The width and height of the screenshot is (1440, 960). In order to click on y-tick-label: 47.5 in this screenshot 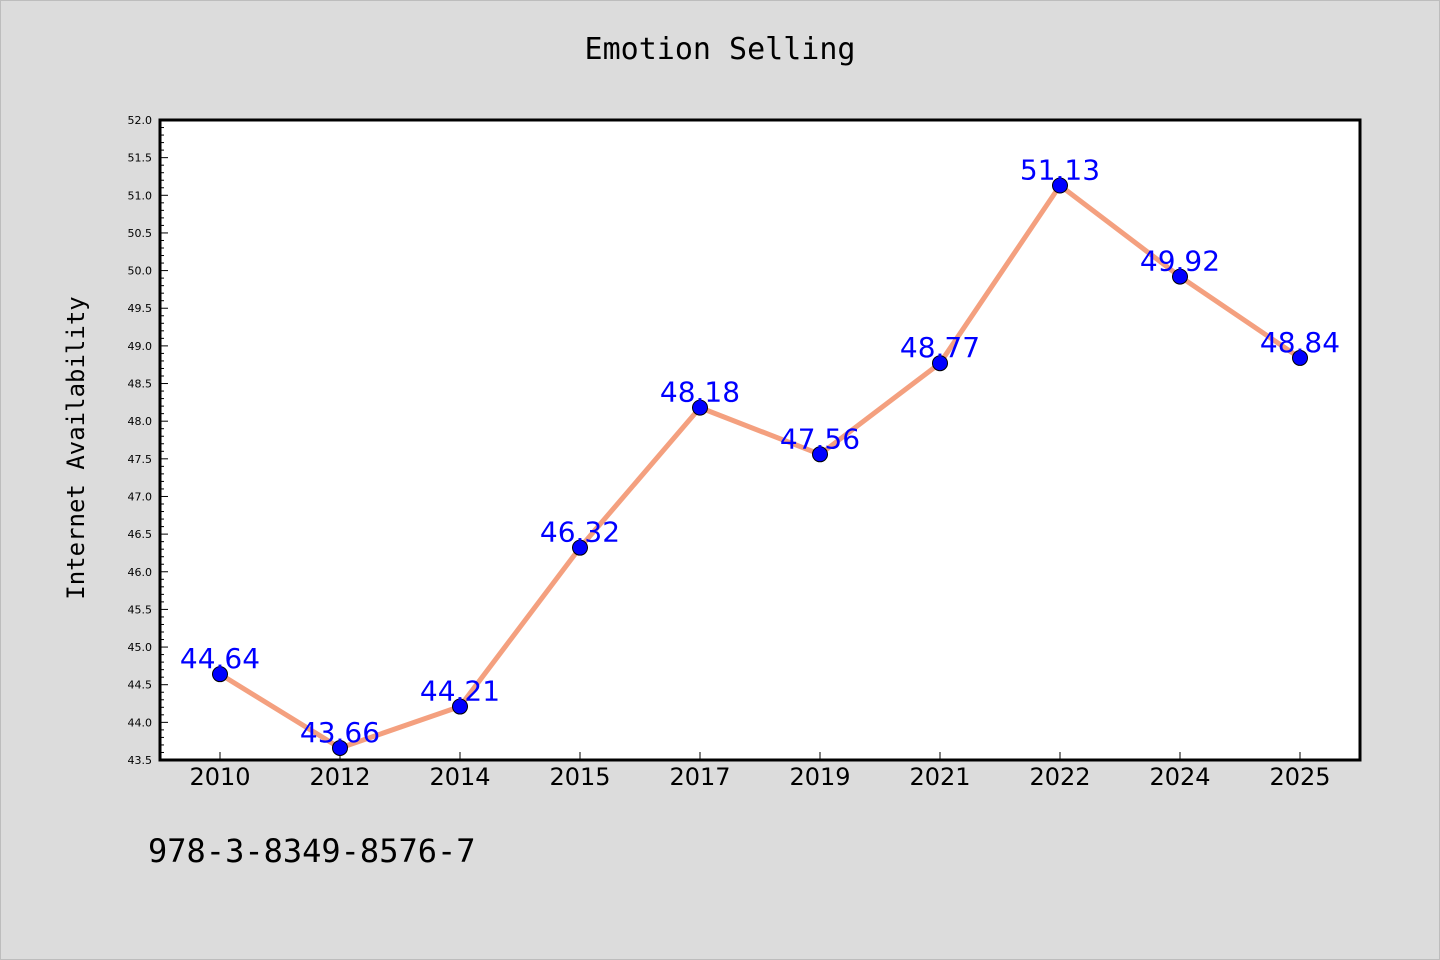, I will do `click(140, 459)`.